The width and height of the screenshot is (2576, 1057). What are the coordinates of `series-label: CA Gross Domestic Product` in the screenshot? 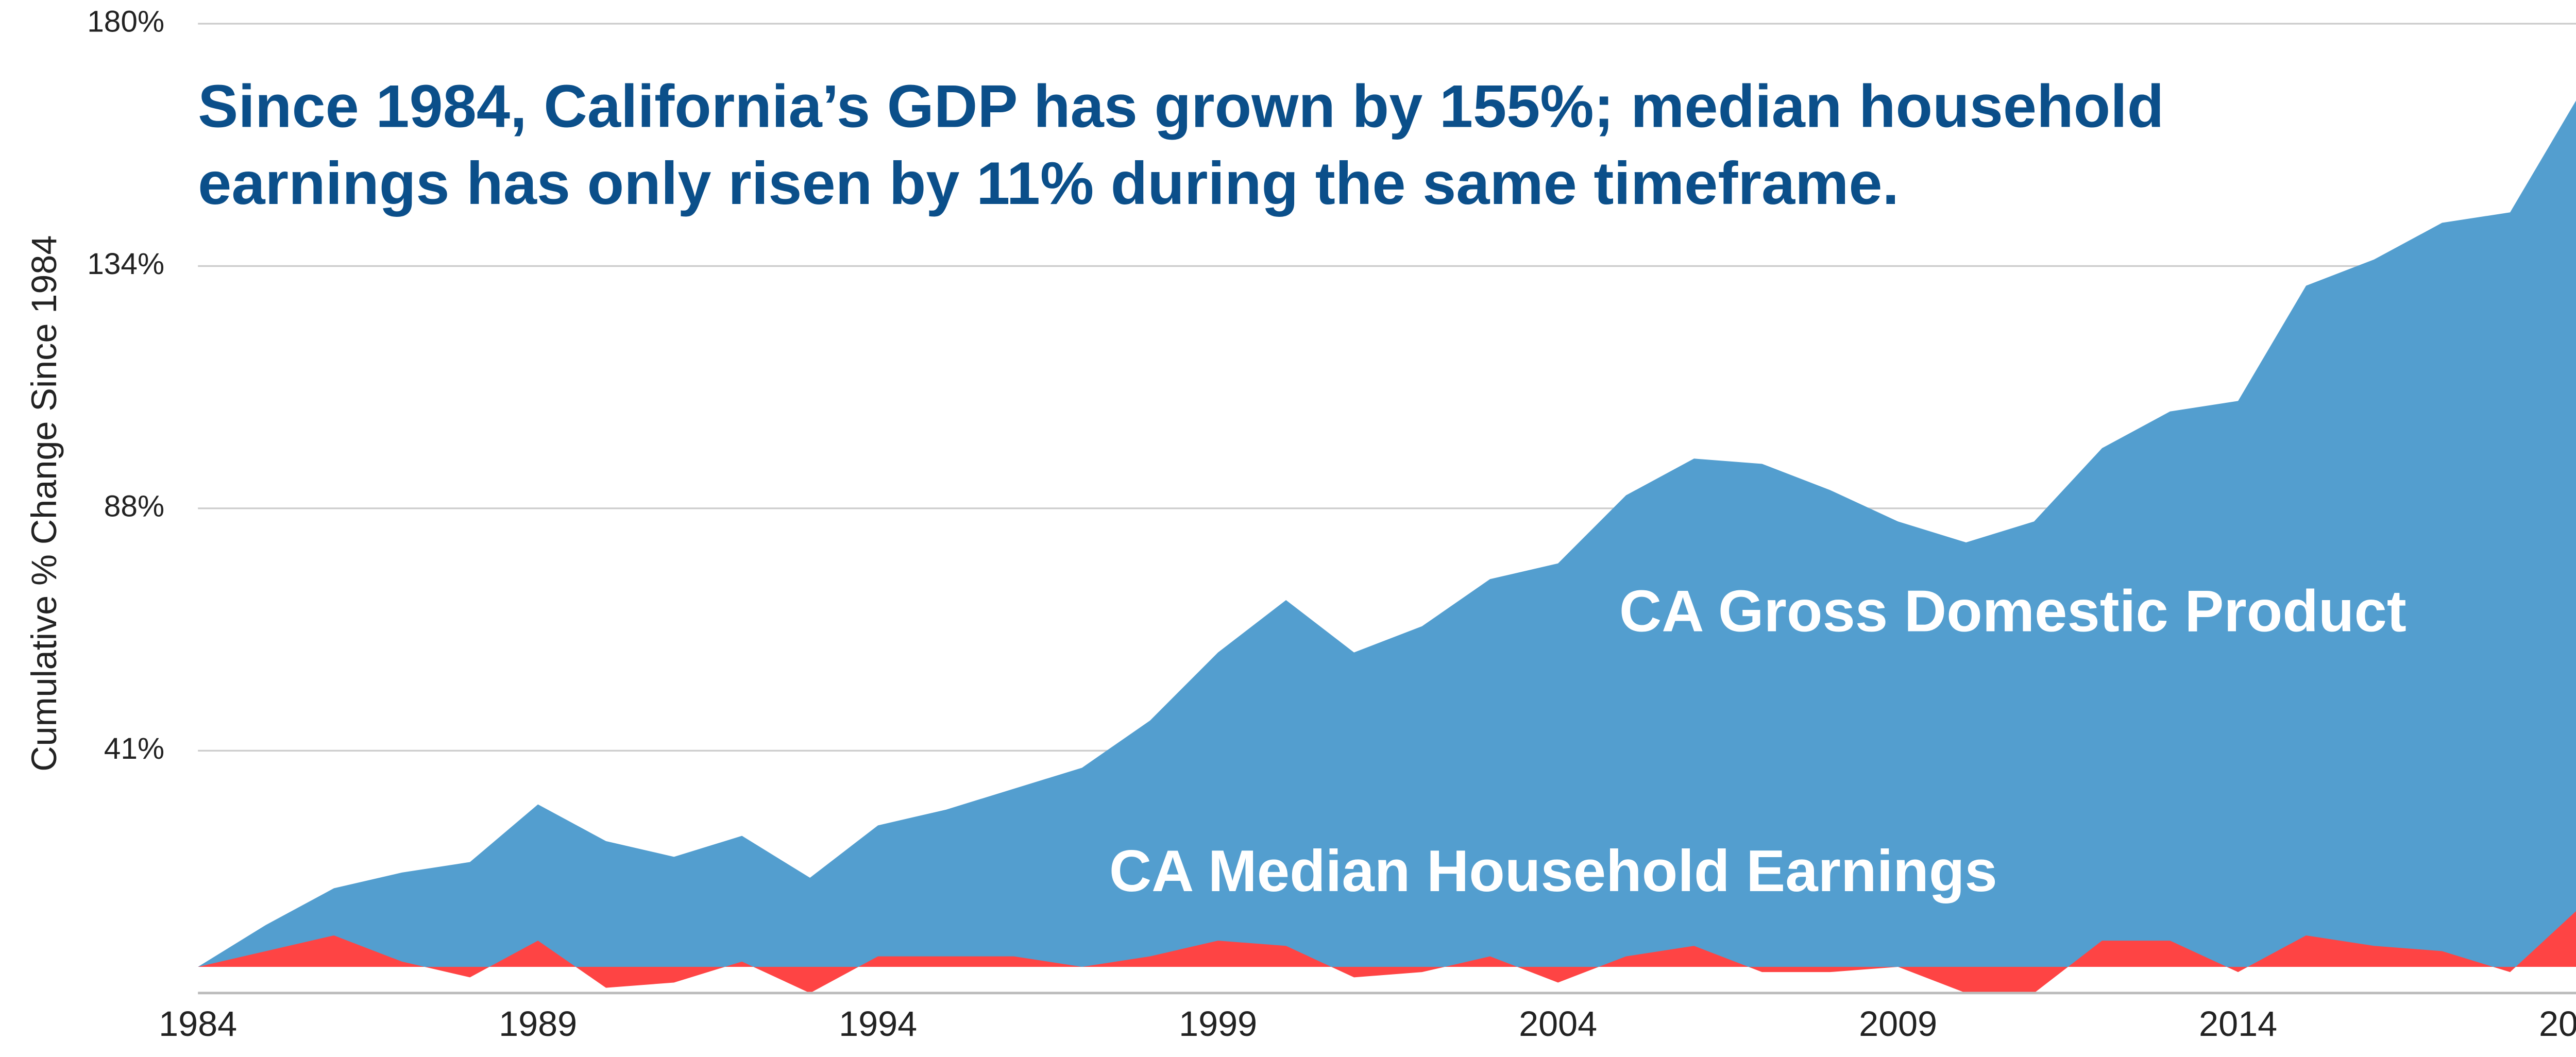 It's located at (2012, 611).